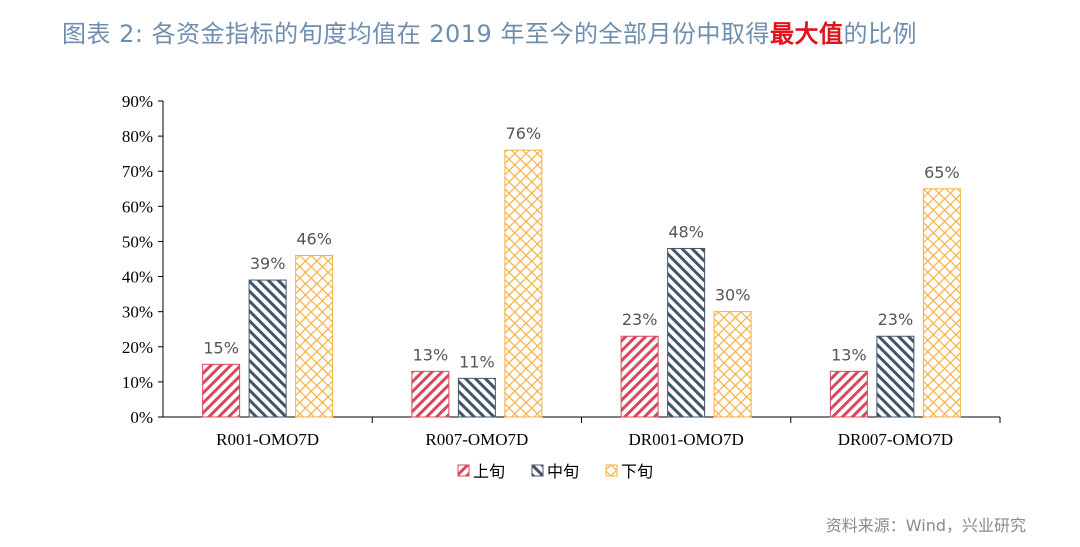  What do you see at coordinates (476, 439) in the screenshot?
I see `x-tick-label: R007-OMO7D` at bounding box center [476, 439].